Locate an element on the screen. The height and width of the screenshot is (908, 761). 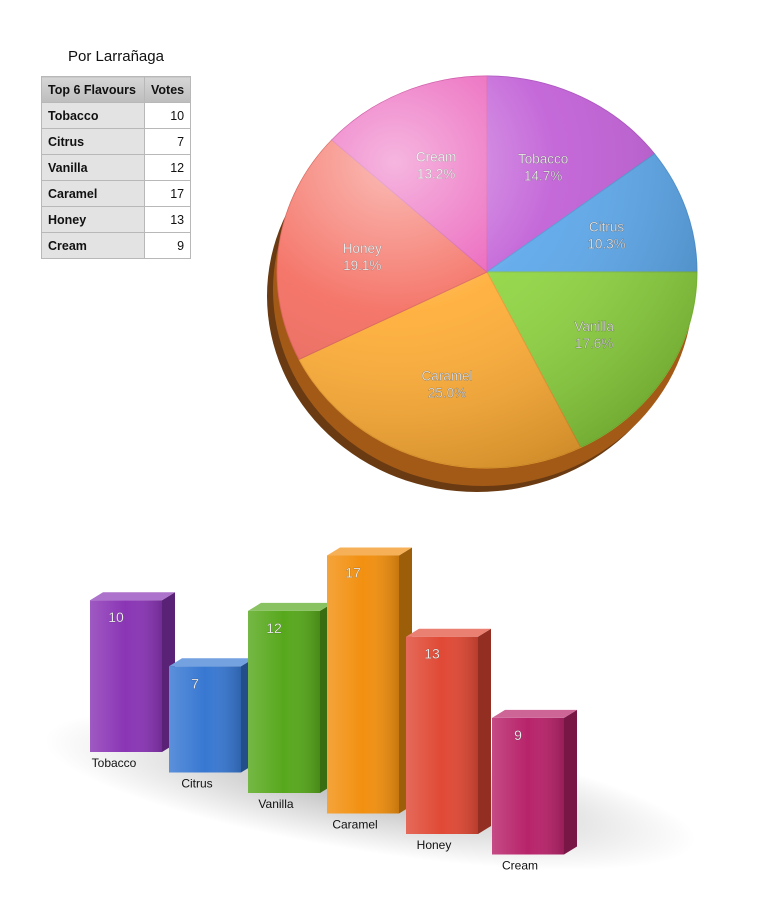
pie-label-percent: 17.6% is located at coordinates (594, 343).